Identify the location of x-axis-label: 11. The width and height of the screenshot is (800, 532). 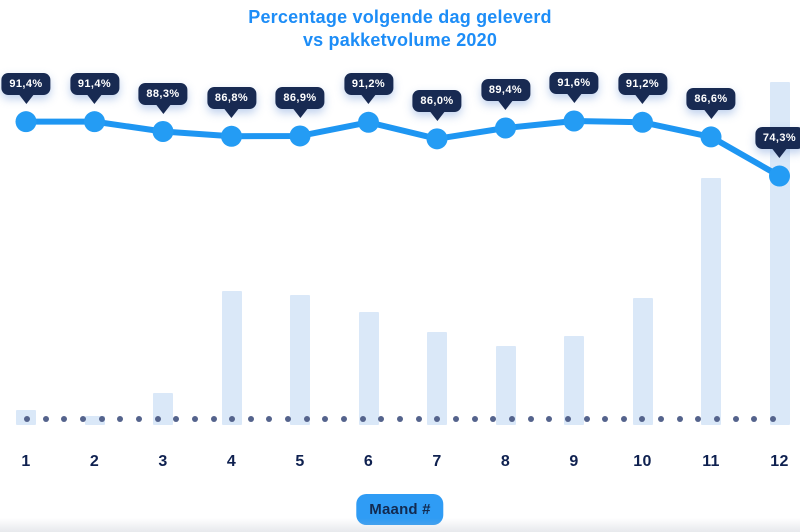
(711, 461).